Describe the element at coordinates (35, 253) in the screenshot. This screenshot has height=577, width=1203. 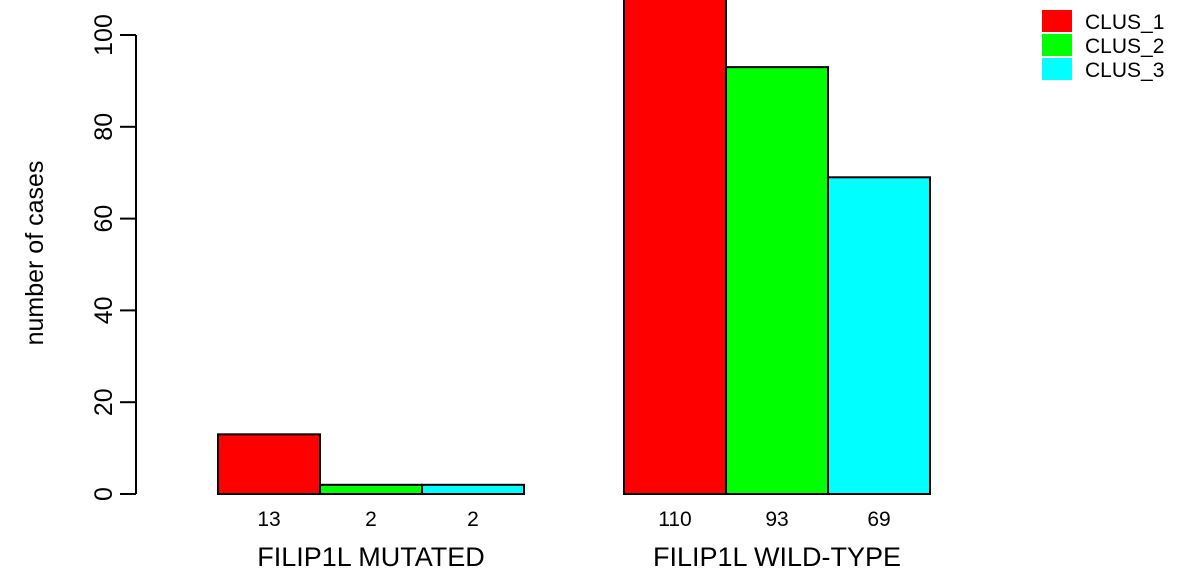
I see `y-axis-title: number of cases` at that location.